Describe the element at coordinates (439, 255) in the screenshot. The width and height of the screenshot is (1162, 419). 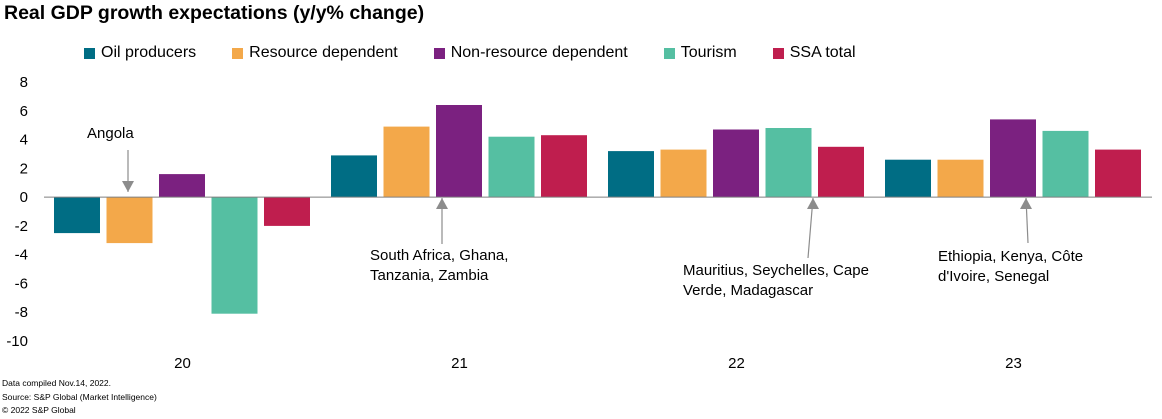
I see `annotation-line: South Africa, Ghana,` at that location.